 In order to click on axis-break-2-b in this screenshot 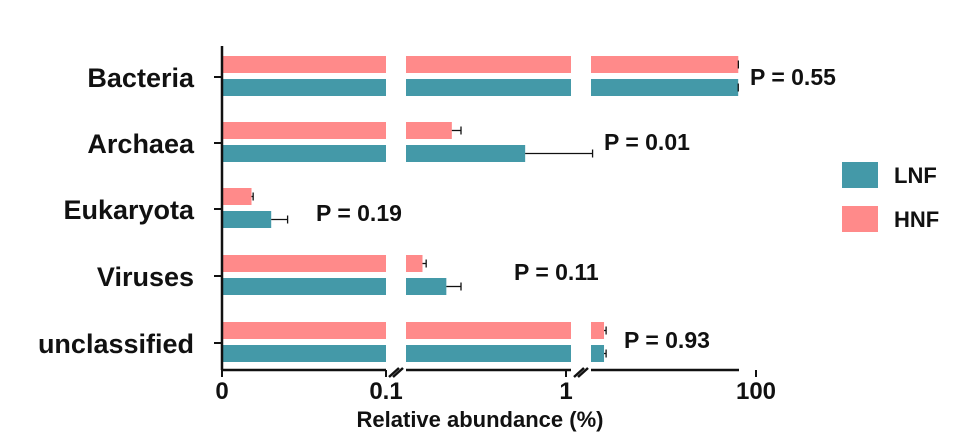, I will do `click(583, 372)`.